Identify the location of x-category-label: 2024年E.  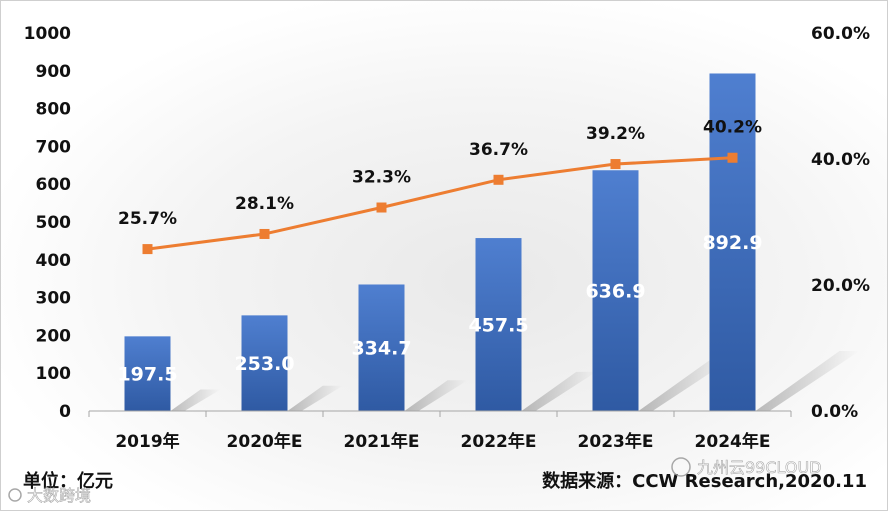
(733, 441).